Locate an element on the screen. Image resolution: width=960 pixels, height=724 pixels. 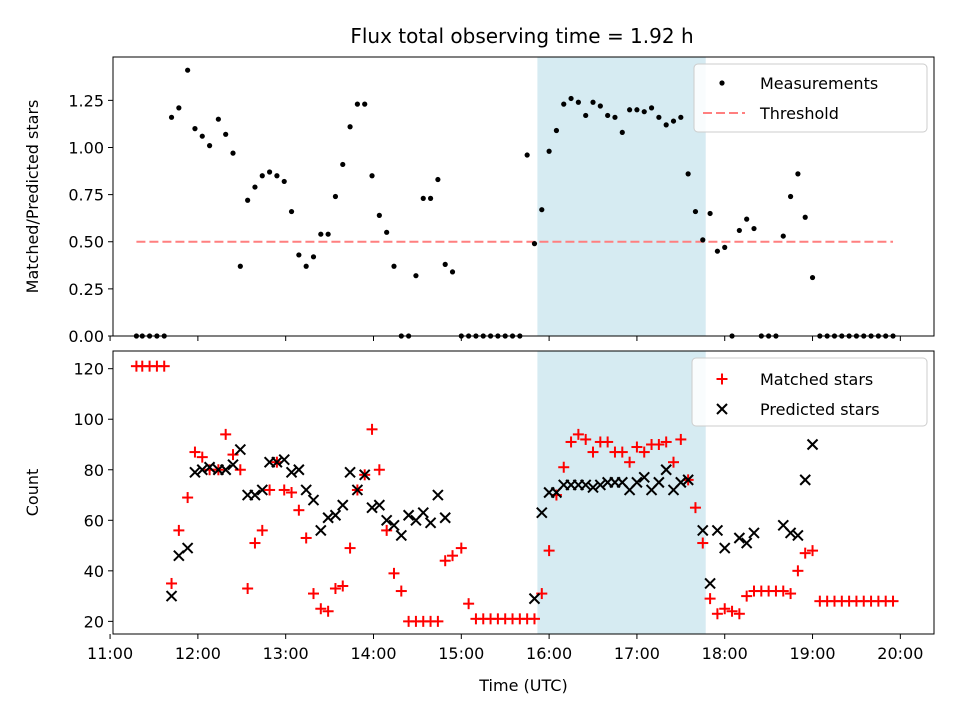
bottom-y-tick-label: 20 is located at coordinates (94, 621).